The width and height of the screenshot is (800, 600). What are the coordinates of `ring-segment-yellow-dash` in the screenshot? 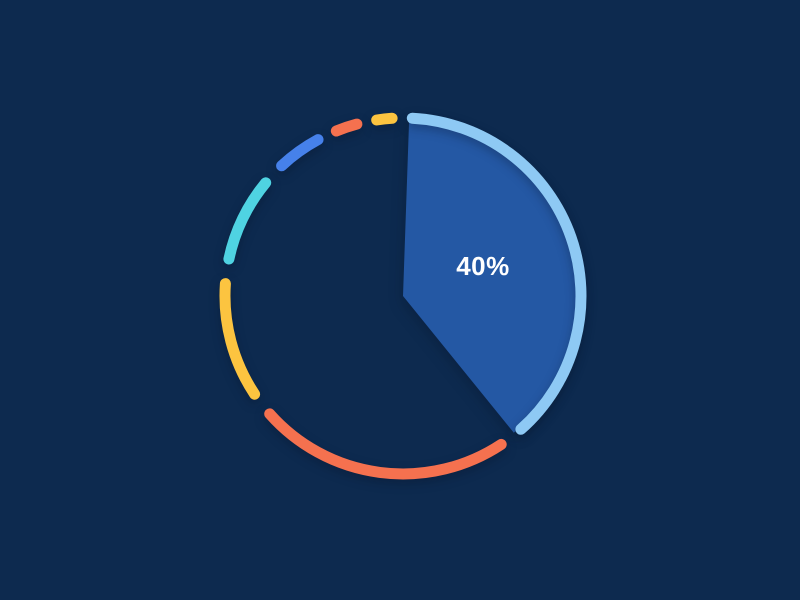 It's located at (384, 119).